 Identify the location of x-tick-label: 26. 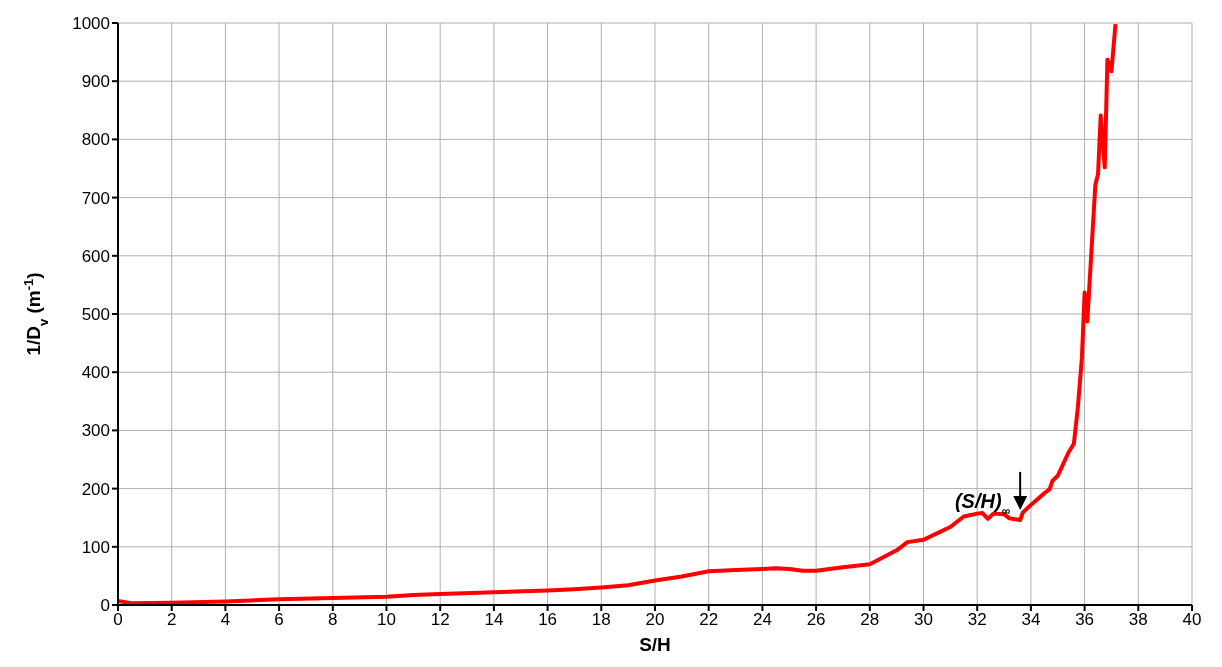
(816, 620).